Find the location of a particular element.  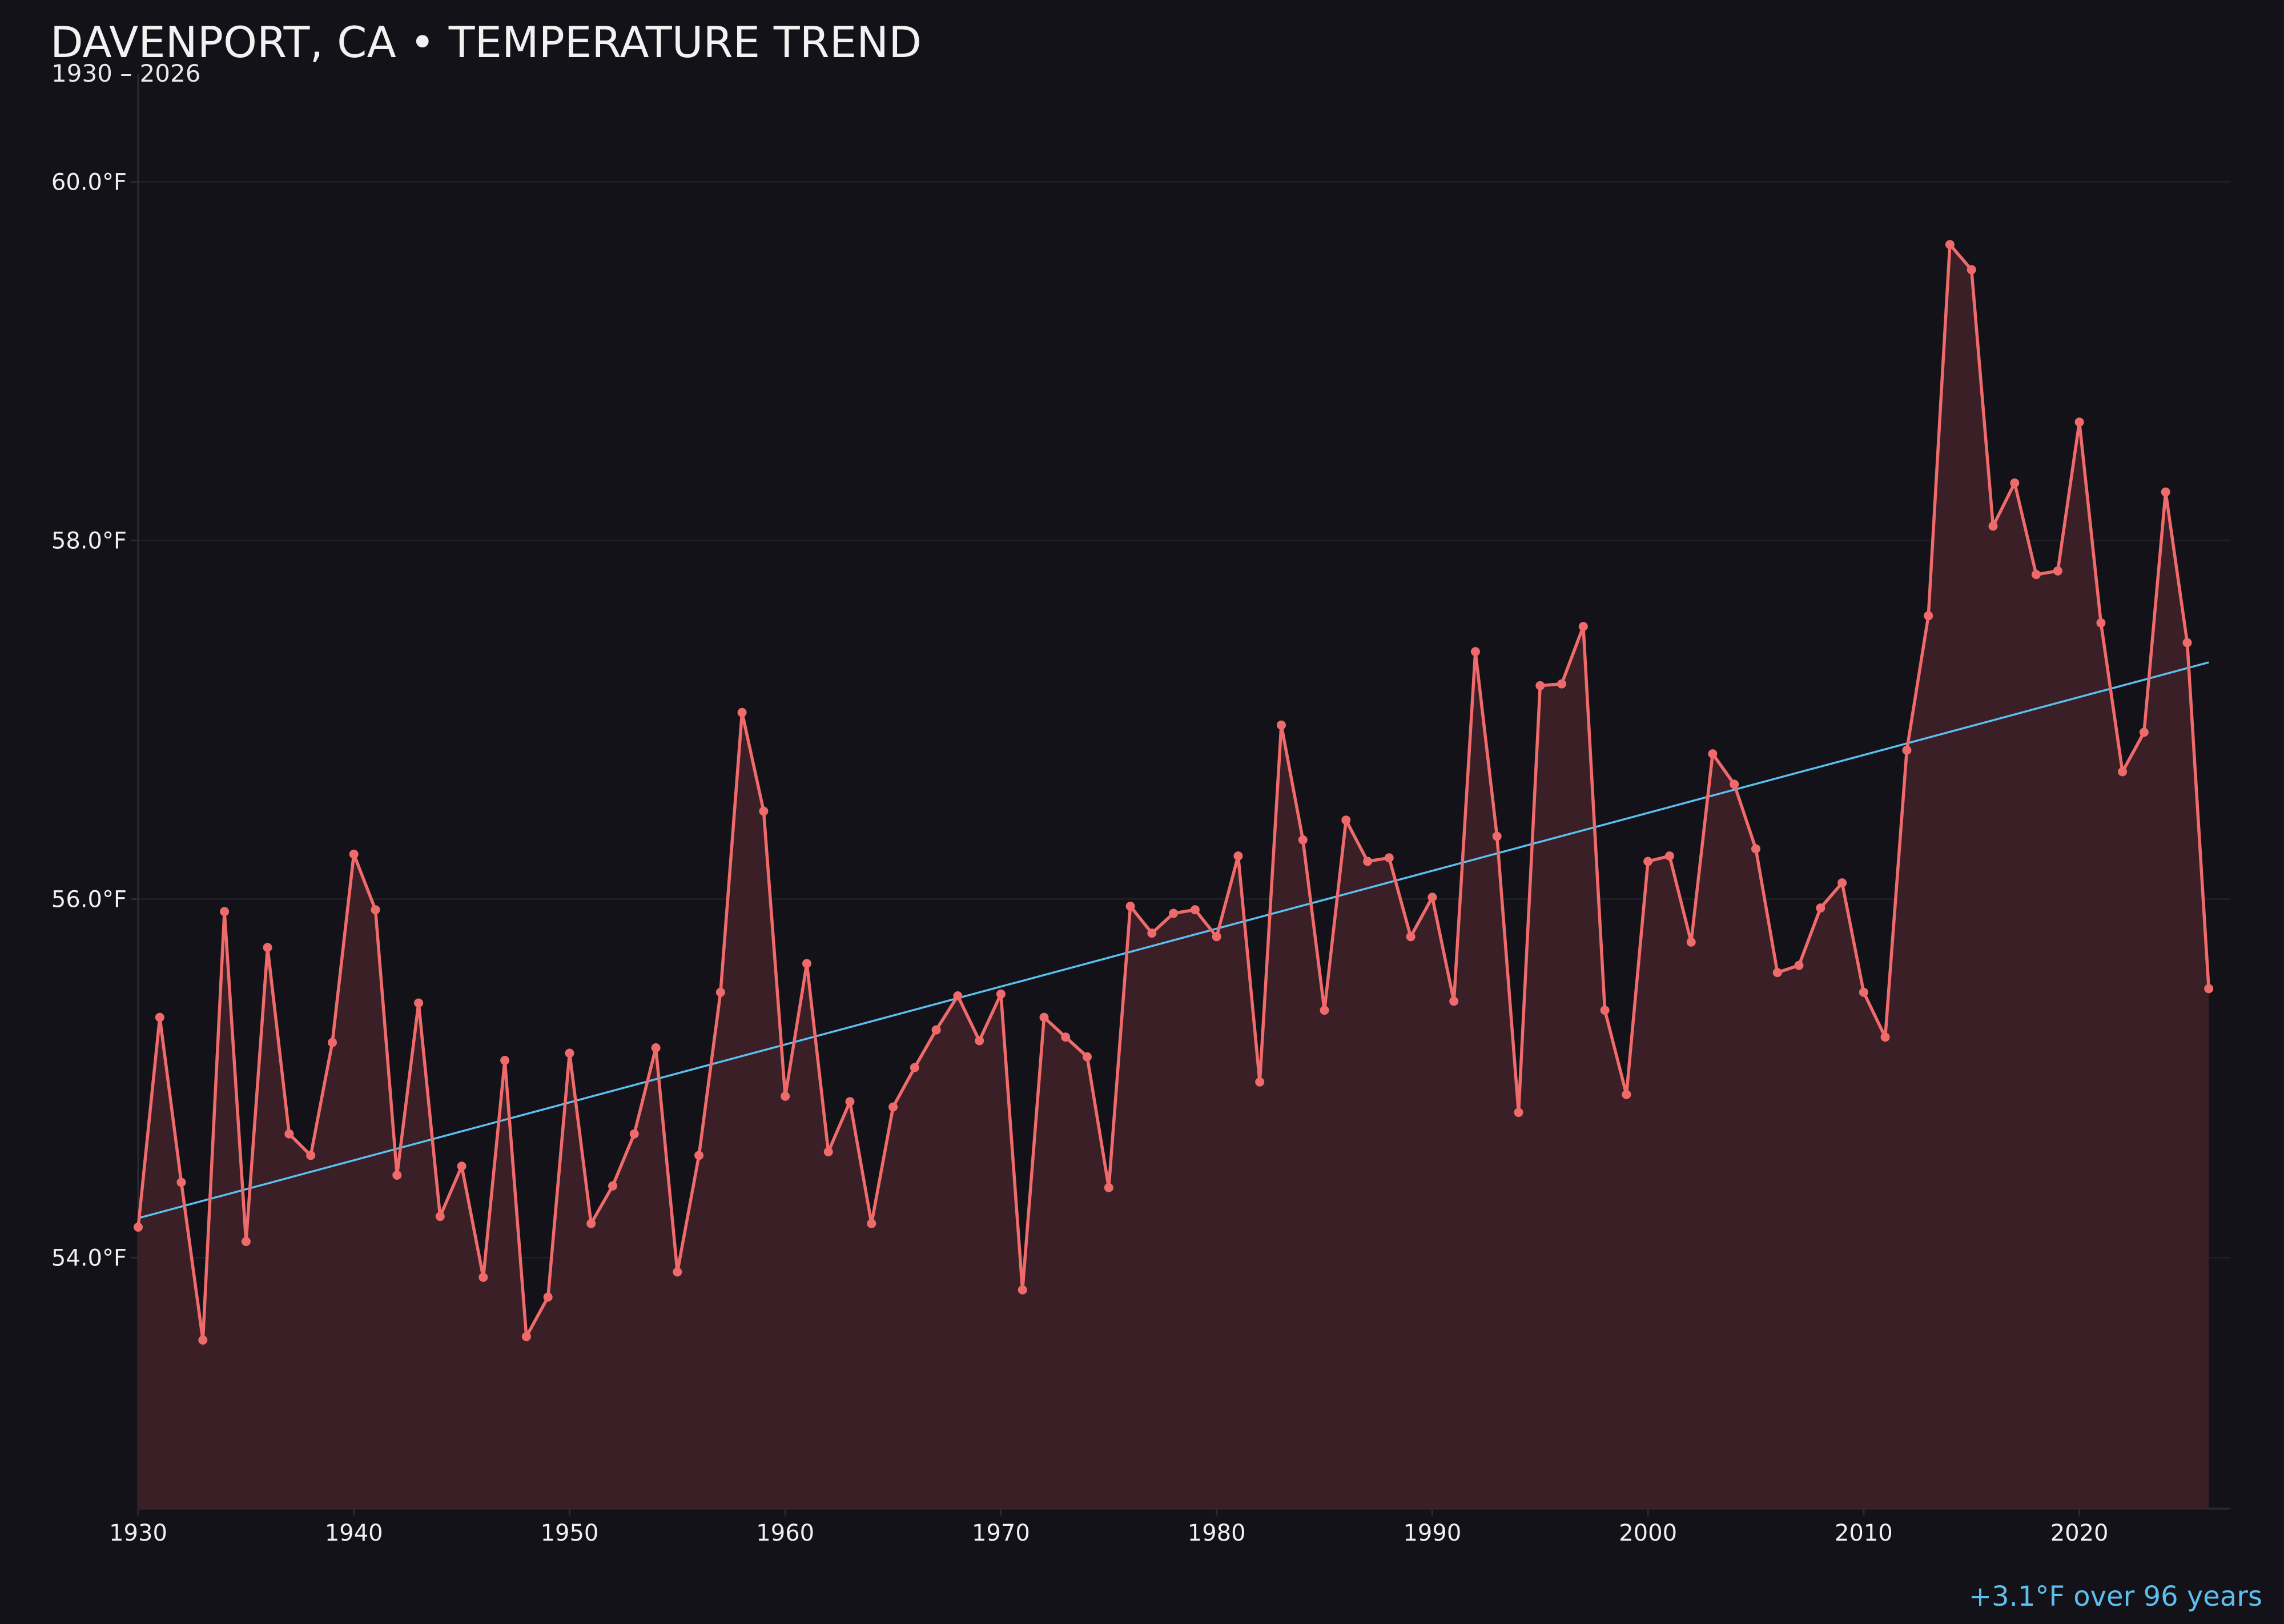

x-tick-label: 1950 is located at coordinates (570, 1533).